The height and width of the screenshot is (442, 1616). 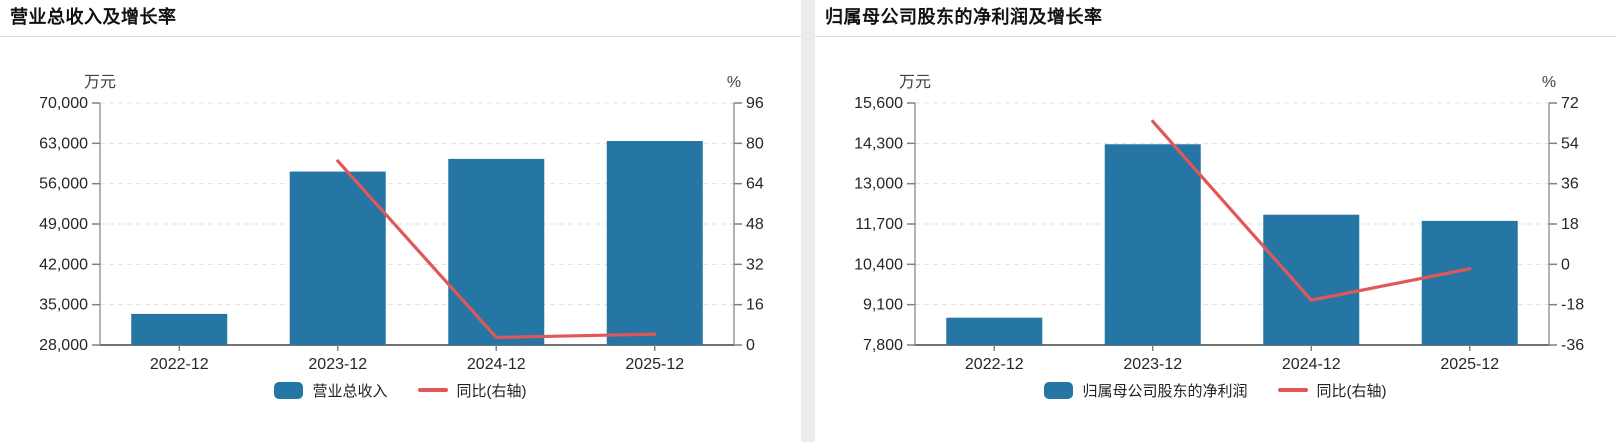 I want to click on legend-item-revenue-growth-line: 同比(右轴), so click(x=472, y=390).